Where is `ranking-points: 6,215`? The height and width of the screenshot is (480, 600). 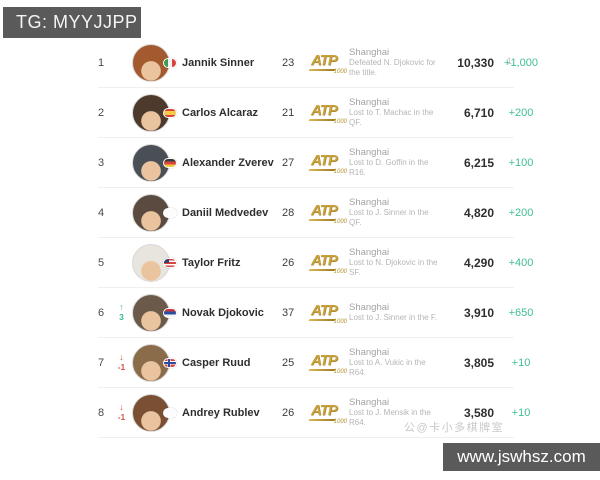
ranking-points: 6,215 is located at coordinates (478, 162).